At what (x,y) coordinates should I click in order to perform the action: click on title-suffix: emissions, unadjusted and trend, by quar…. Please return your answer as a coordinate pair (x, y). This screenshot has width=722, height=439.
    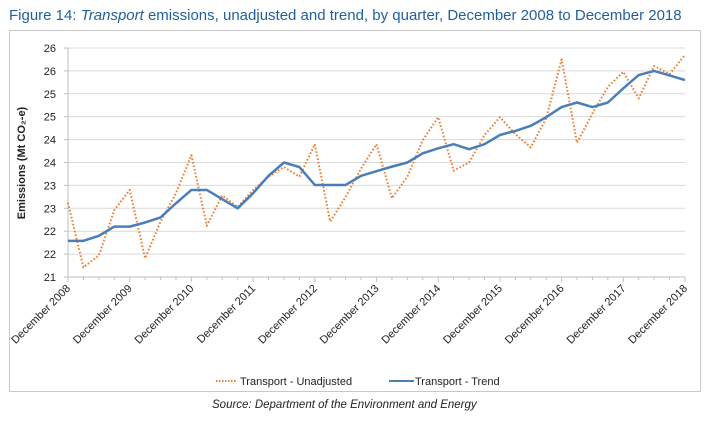
    Looking at the image, I should click on (412, 15).